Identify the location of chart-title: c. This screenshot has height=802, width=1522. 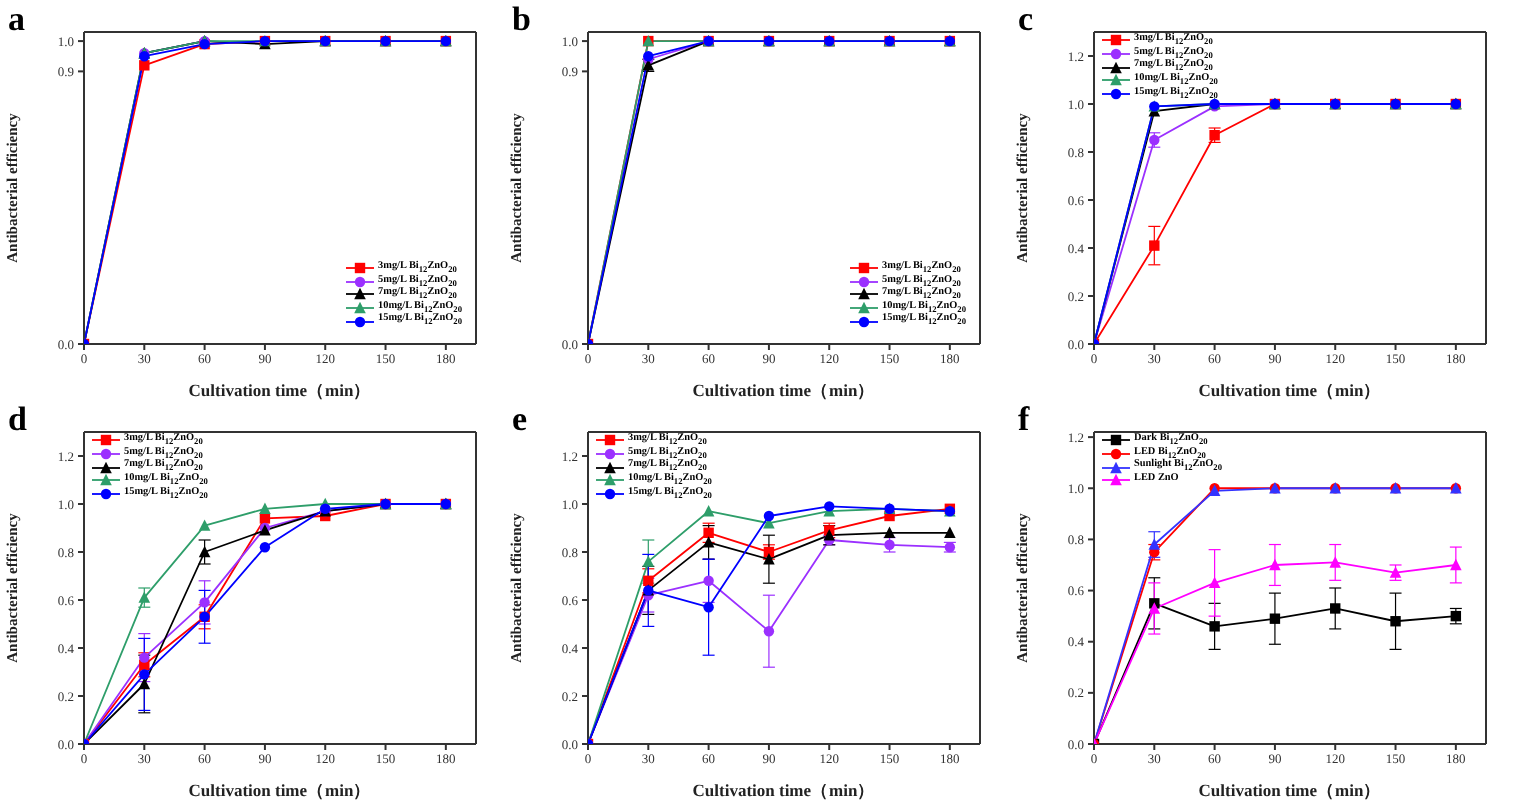
(1026, 20).